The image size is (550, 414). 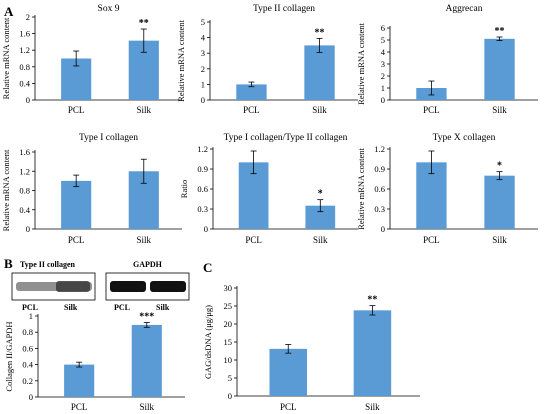 What do you see at coordinates (184, 189) in the screenshot?
I see `y-axis-label: Ratio` at bounding box center [184, 189].